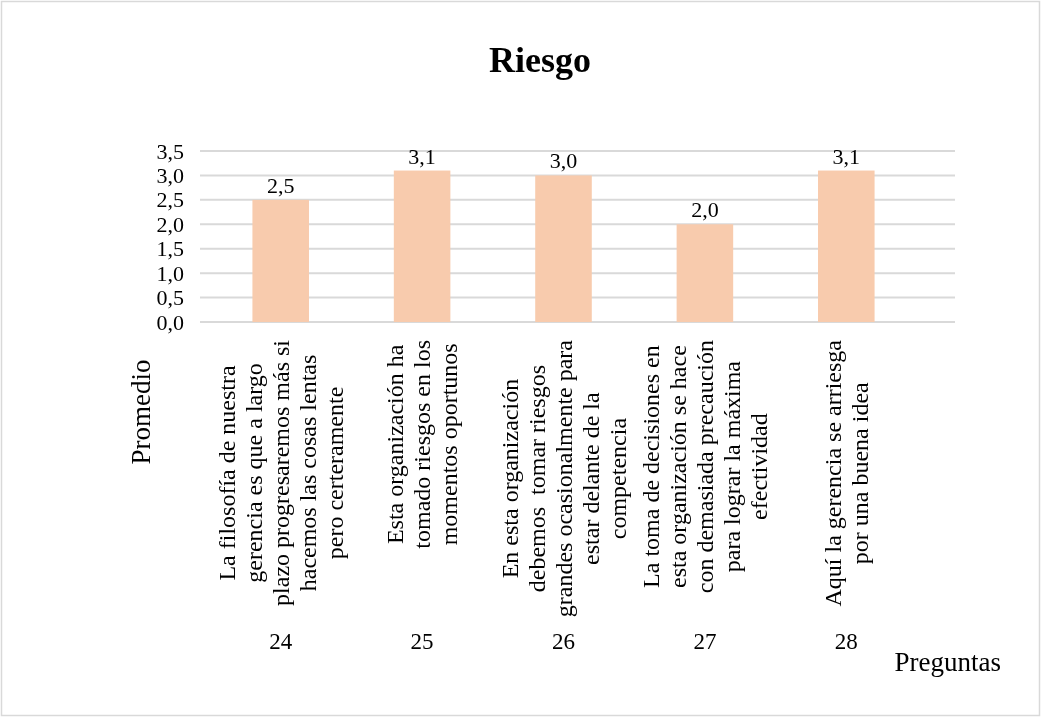 This screenshot has height=724, width=1050. Describe the element at coordinates (704, 466) in the screenshot. I see `x-tick-label: La toma de decisiones en esta organización se hace con demasiada precaución para lograr la máxima efectividad` at that location.